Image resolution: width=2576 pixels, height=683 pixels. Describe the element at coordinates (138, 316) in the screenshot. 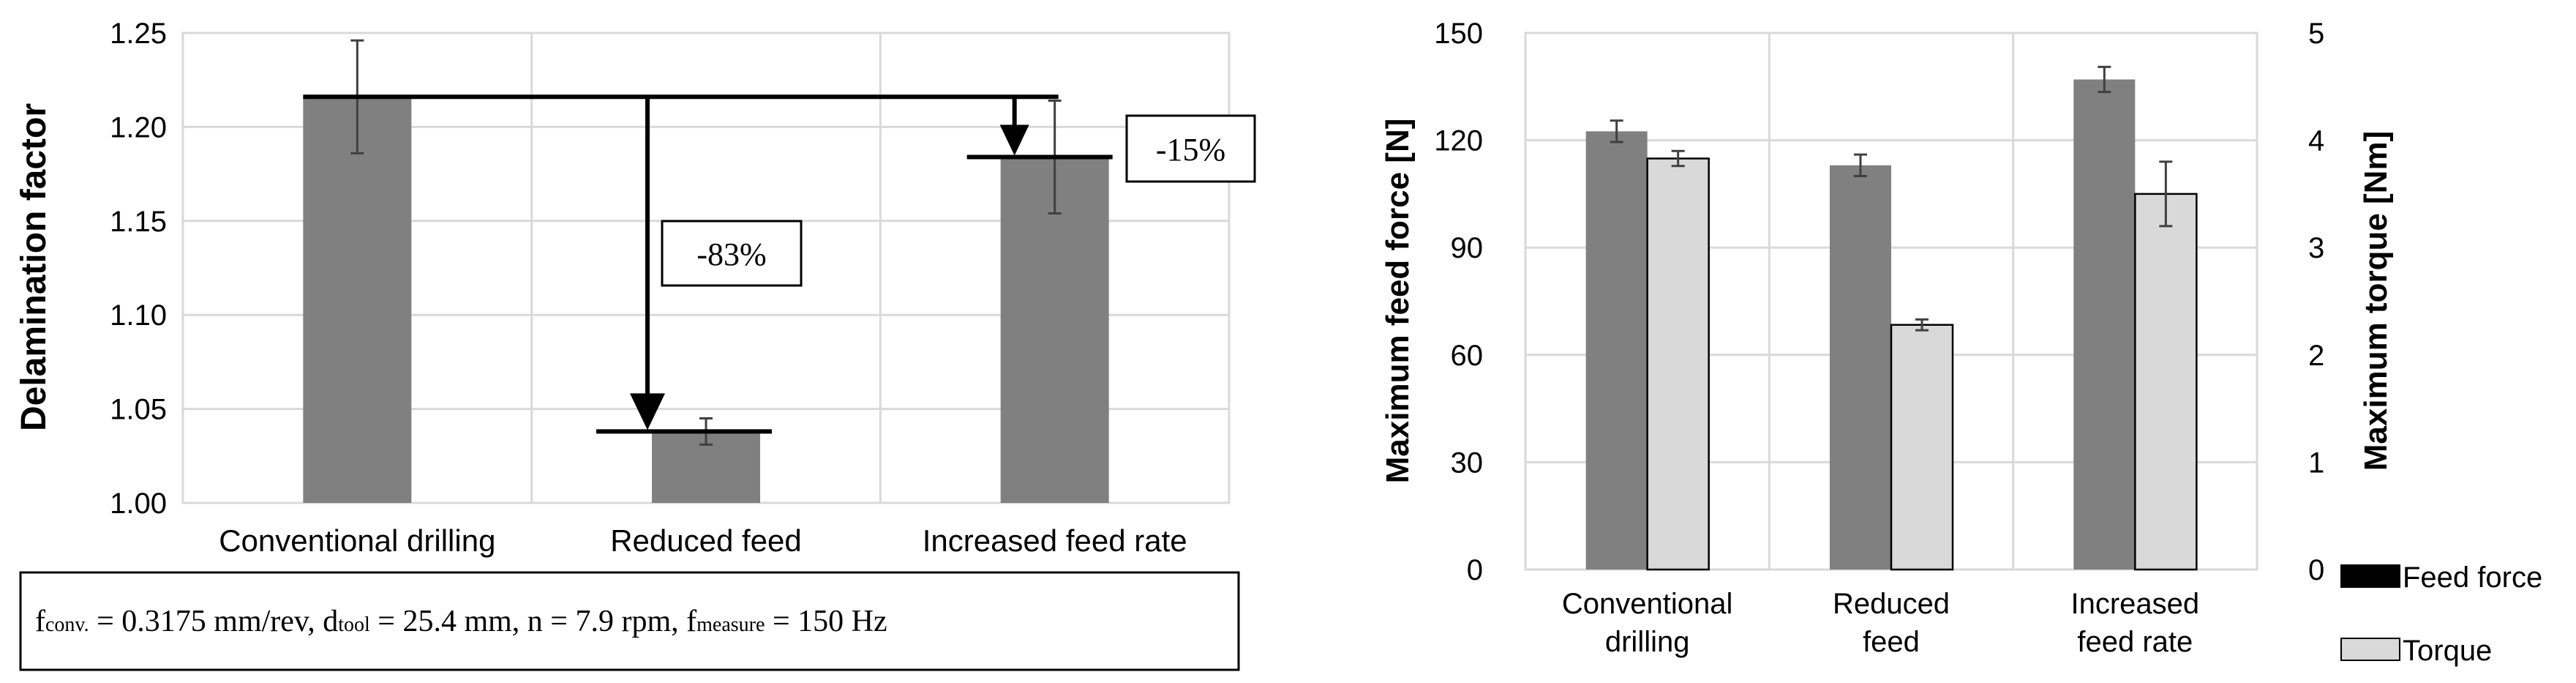

I see `y-tick-label: 1.10` at that location.